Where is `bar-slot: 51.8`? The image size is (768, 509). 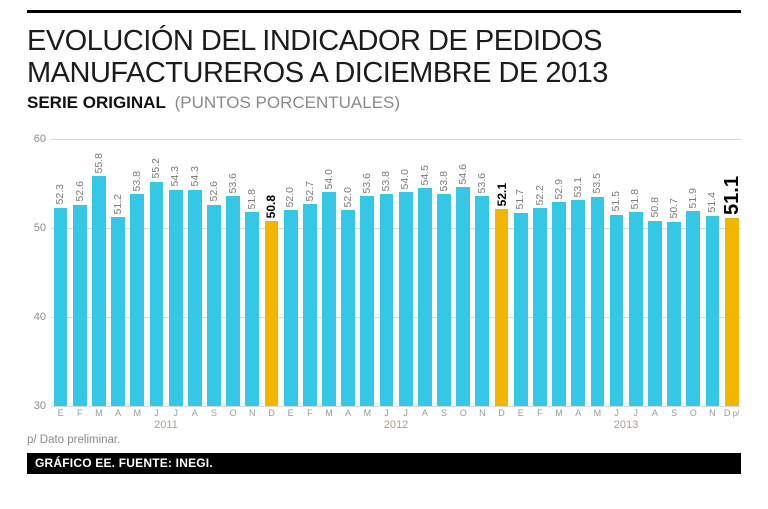 bar-slot: 51.8 is located at coordinates (635, 272).